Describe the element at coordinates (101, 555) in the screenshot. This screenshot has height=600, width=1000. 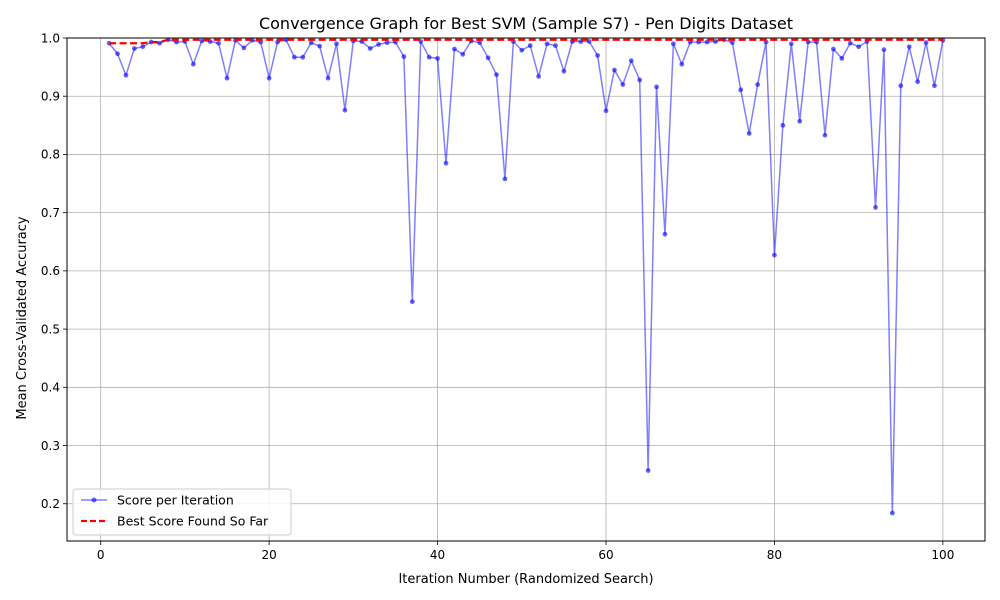
I see `x-tick-label: 0` at that location.